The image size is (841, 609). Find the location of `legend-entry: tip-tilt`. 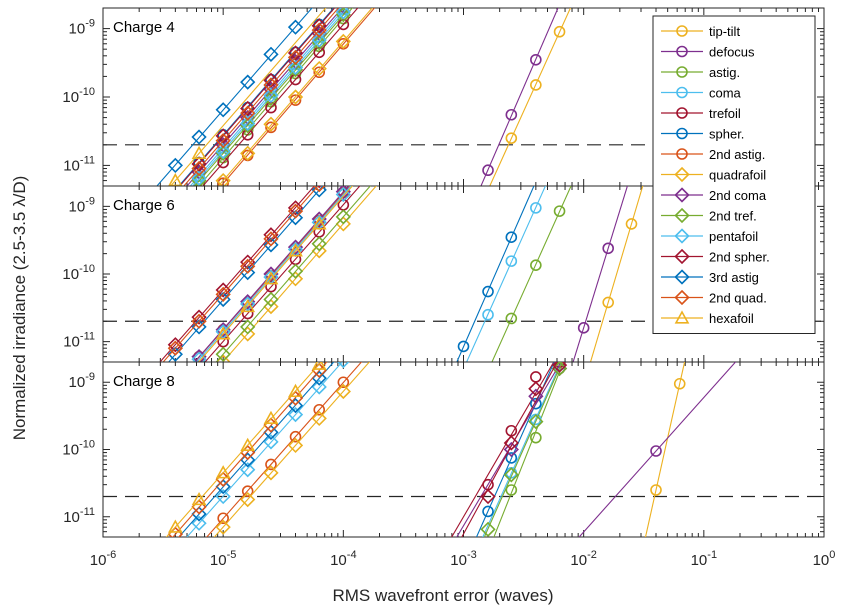

legend-entry: tip-tilt is located at coordinates (700, 31).